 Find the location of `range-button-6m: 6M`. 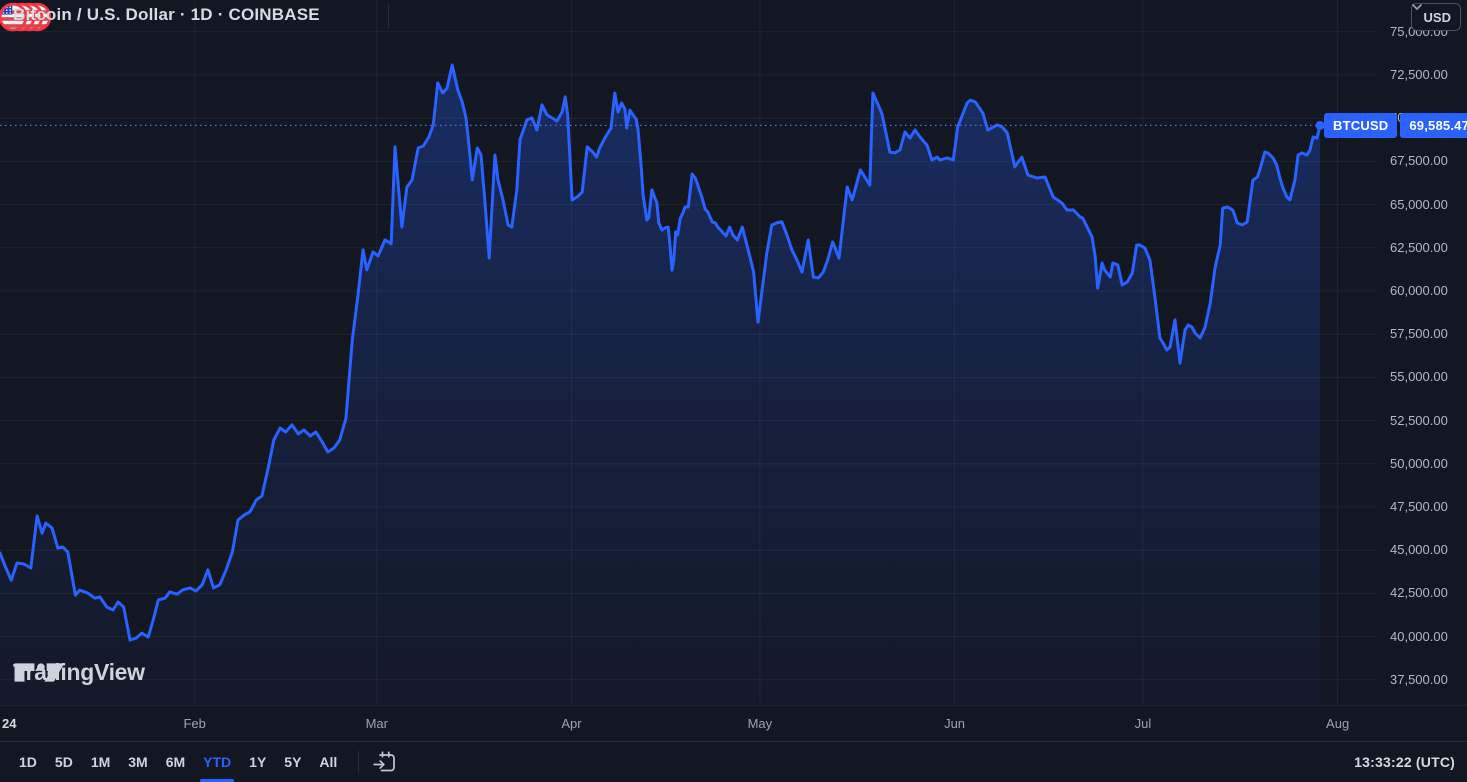

range-button-6m: 6M is located at coordinates (175, 762).